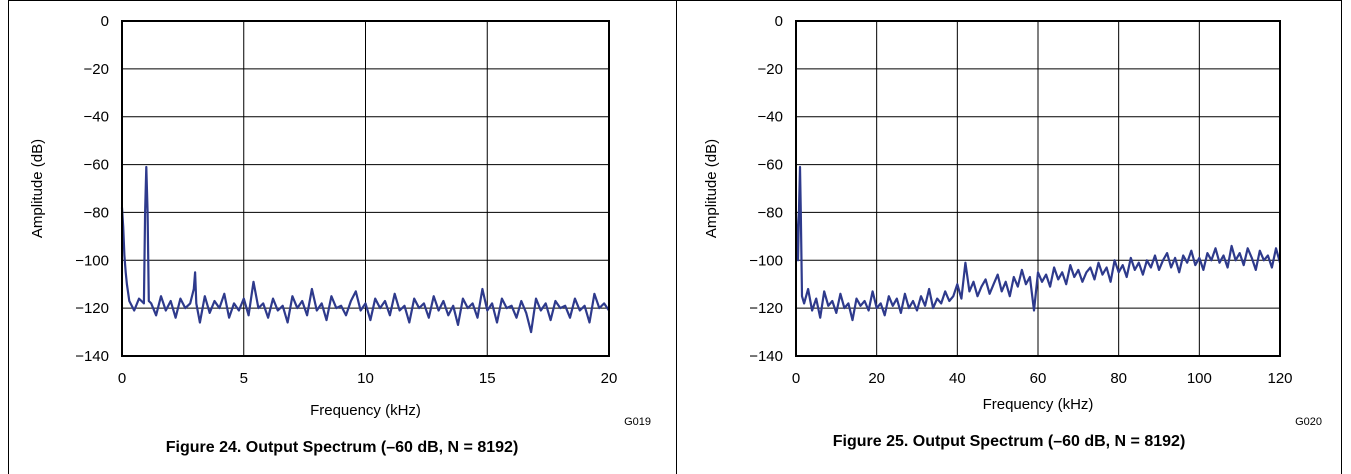  What do you see at coordinates (1279, 378) in the screenshot?
I see `x-tick-label: 120` at bounding box center [1279, 378].